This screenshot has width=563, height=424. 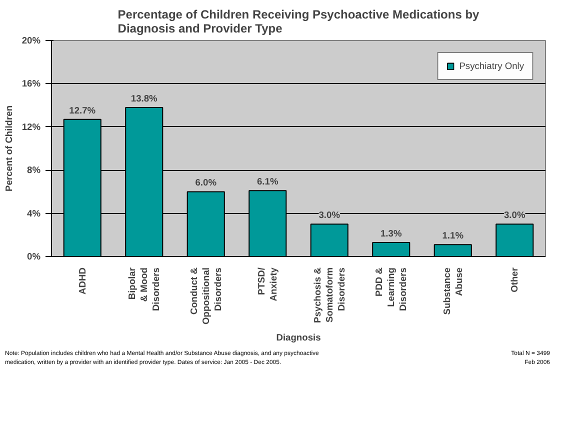 What do you see at coordinates (329, 295) in the screenshot?
I see `x-tick-label: Psychosis & Somatoform Disorders` at bounding box center [329, 295].